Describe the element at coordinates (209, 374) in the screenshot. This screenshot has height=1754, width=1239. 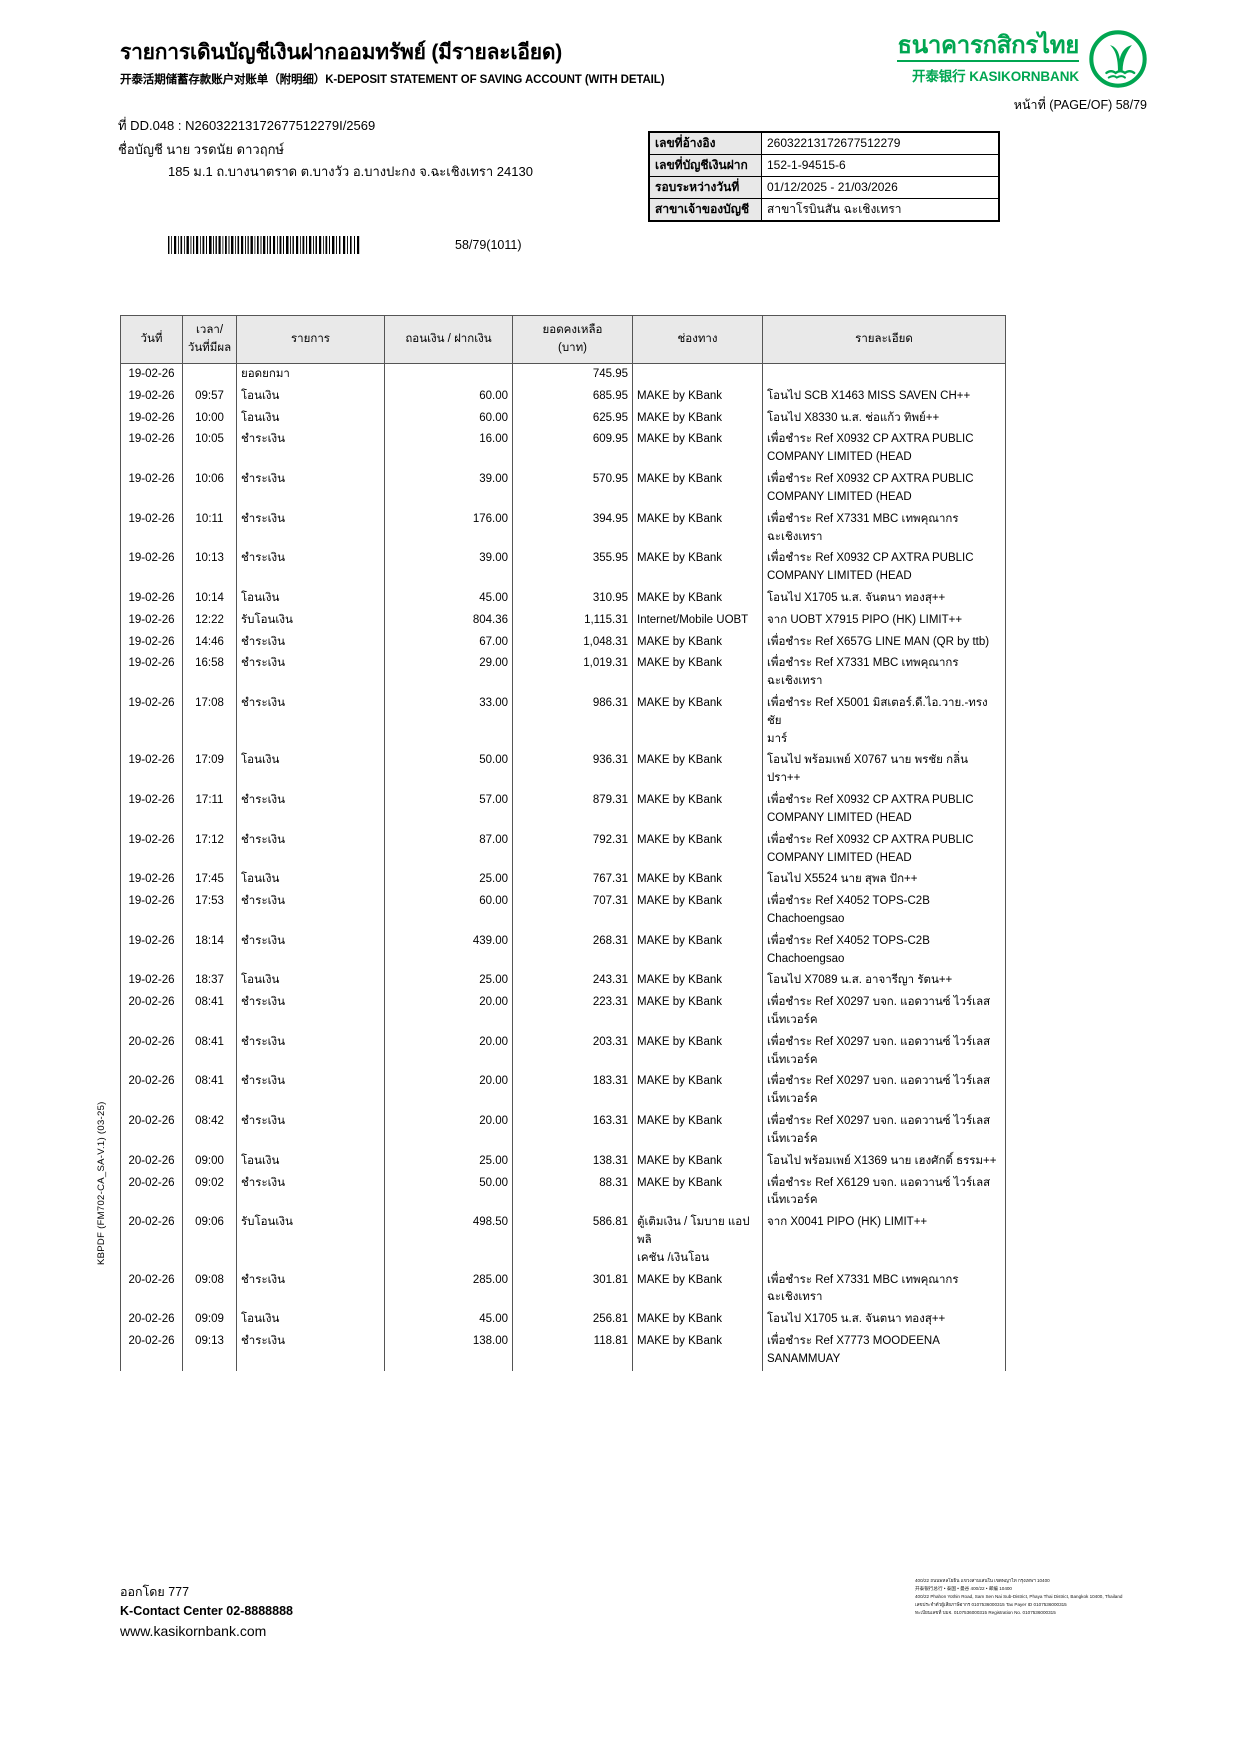
I see `cell-time` at that location.